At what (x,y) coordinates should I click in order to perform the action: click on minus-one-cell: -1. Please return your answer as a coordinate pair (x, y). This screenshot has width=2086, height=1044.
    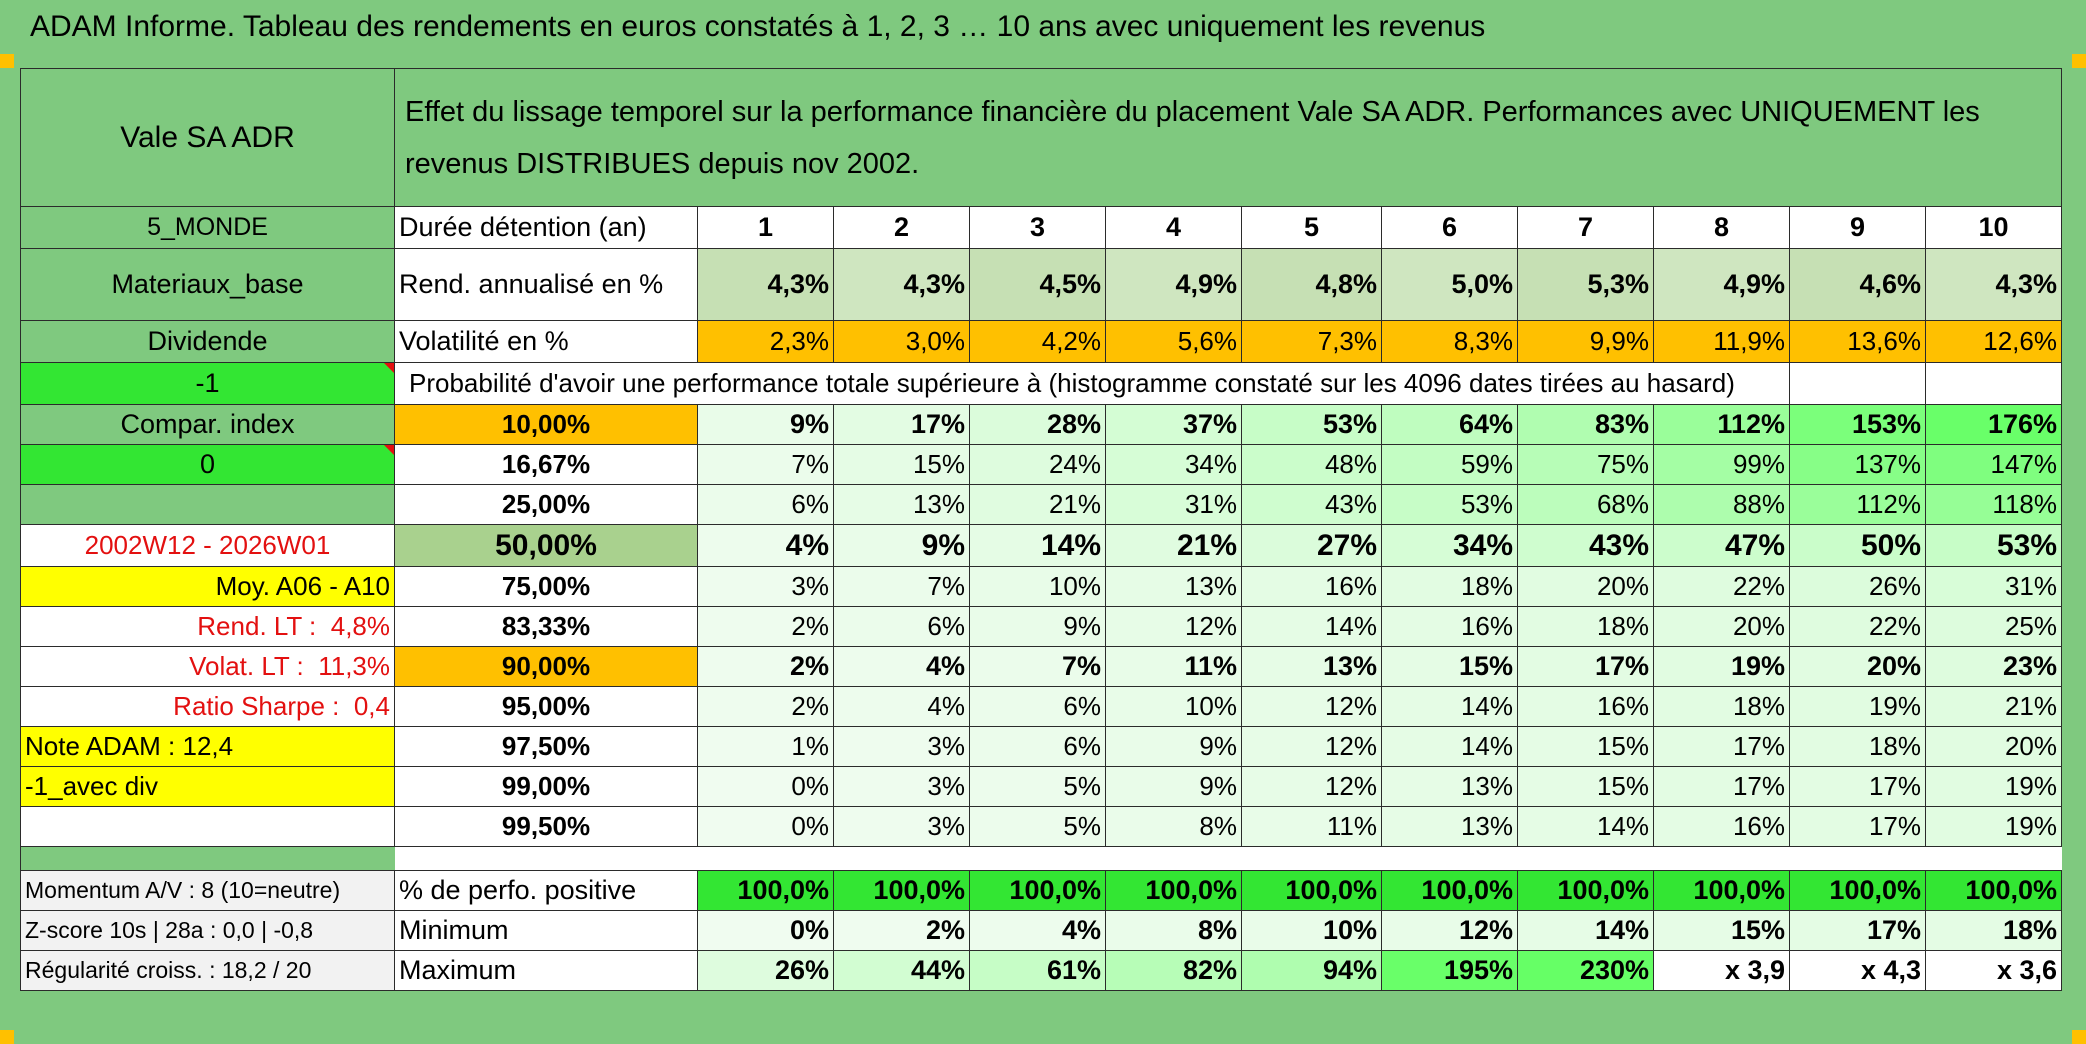
    Looking at the image, I should click on (207, 383).